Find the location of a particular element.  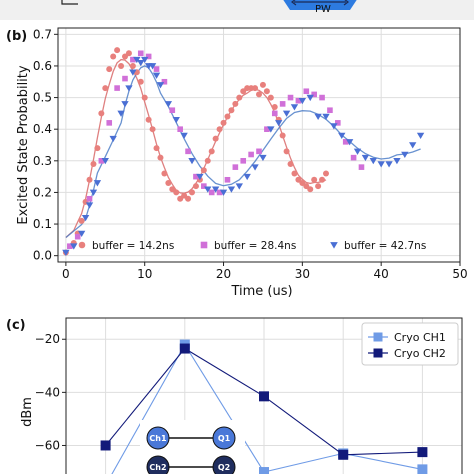

panel-c-y-axis-label: dBm is located at coordinates (27, 412).